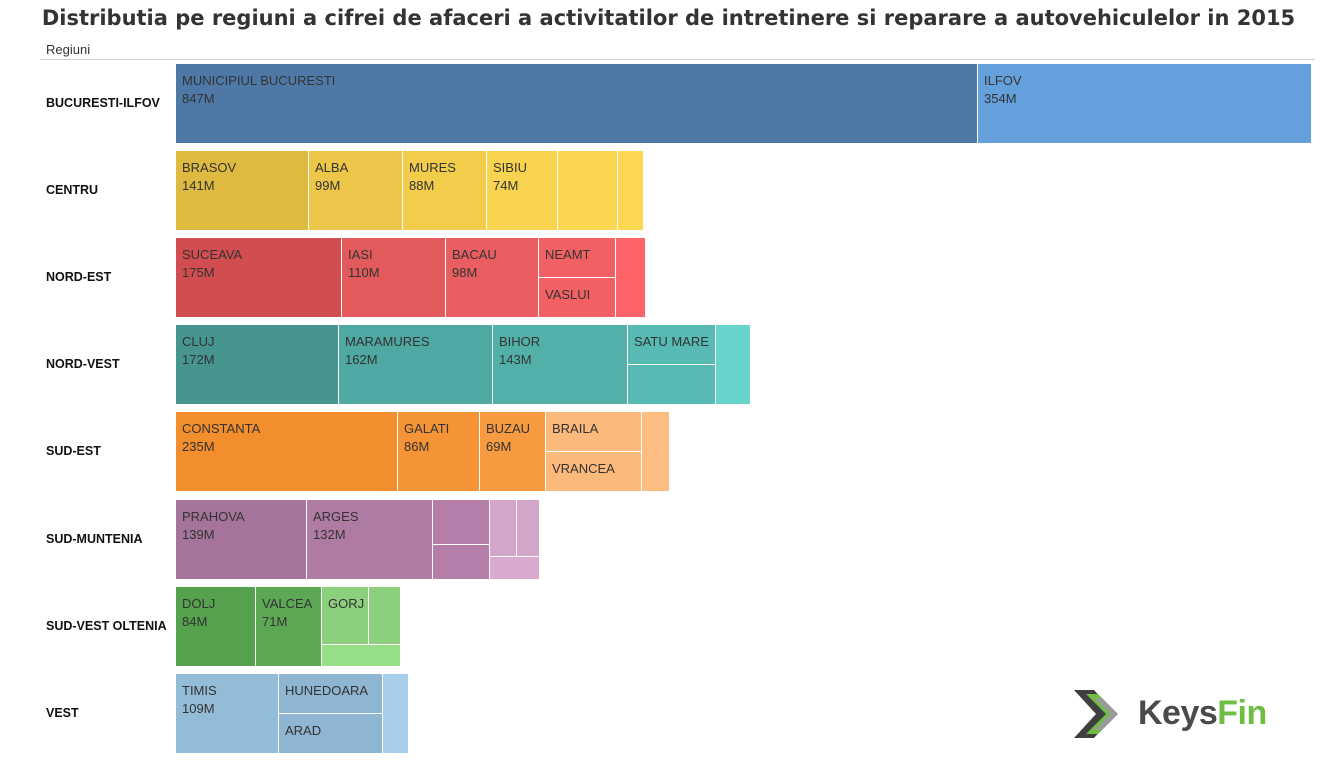 The width and height of the screenshot is (1337, 760). Describe the element at coordinates (427, 428) in the screenshot. I see `cell-label: GALATI` at that location.